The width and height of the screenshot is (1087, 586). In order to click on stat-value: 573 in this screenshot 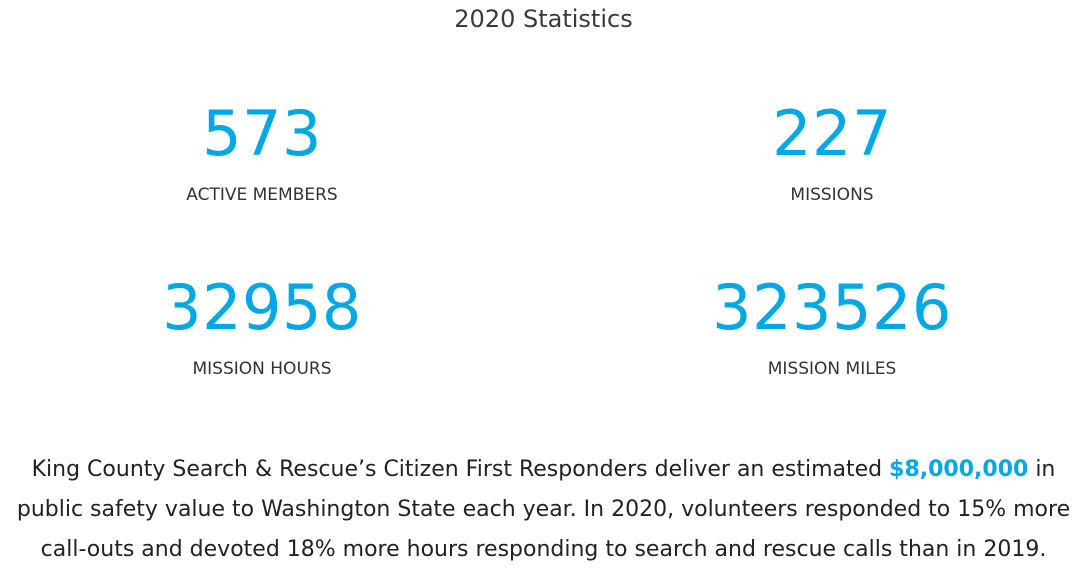, I will do `click(262, 133)`.